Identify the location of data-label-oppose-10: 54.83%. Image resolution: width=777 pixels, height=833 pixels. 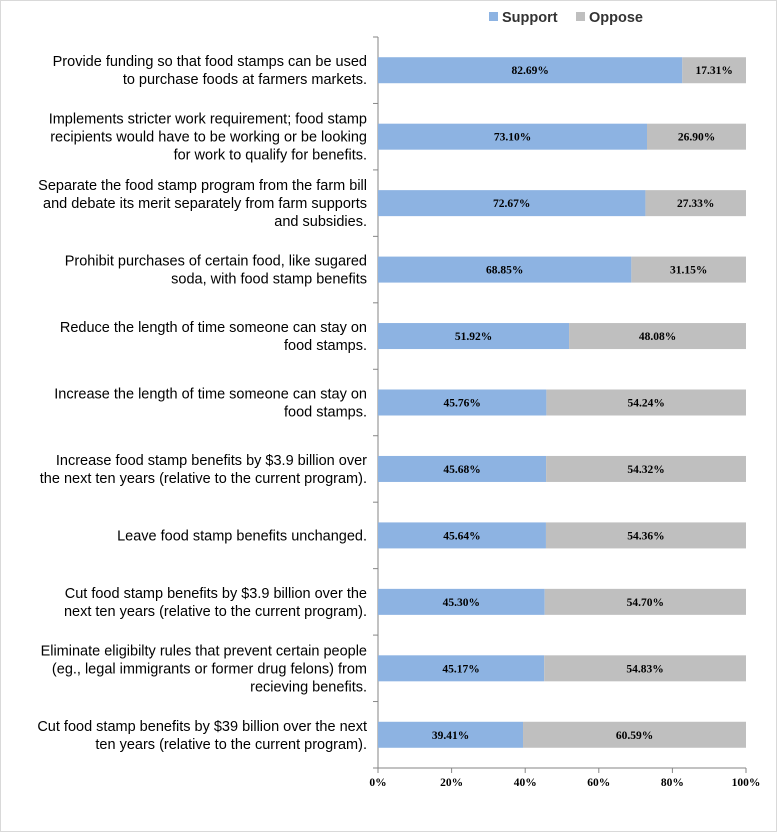
(644, 669).